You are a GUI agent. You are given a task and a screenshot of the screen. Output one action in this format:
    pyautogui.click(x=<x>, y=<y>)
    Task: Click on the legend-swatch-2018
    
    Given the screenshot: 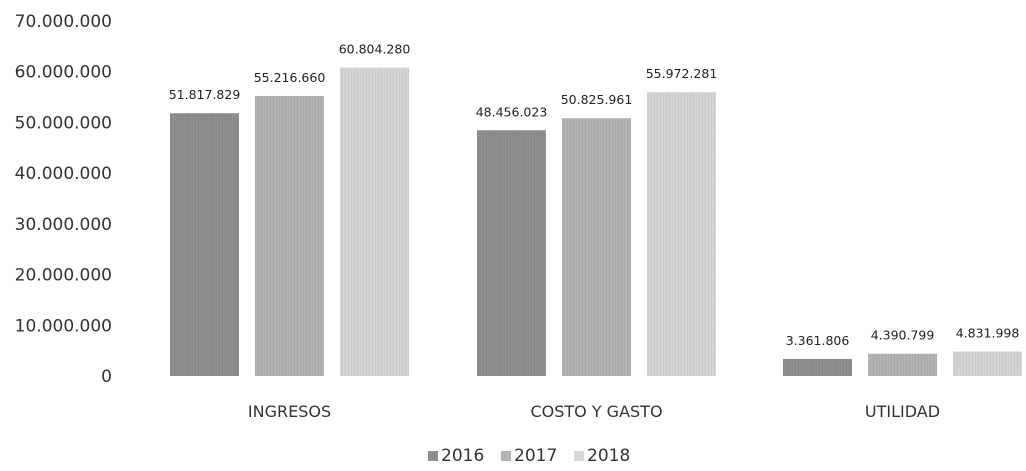 What is the action you would take?
    pyautogui.click(x=579, y=456)
    